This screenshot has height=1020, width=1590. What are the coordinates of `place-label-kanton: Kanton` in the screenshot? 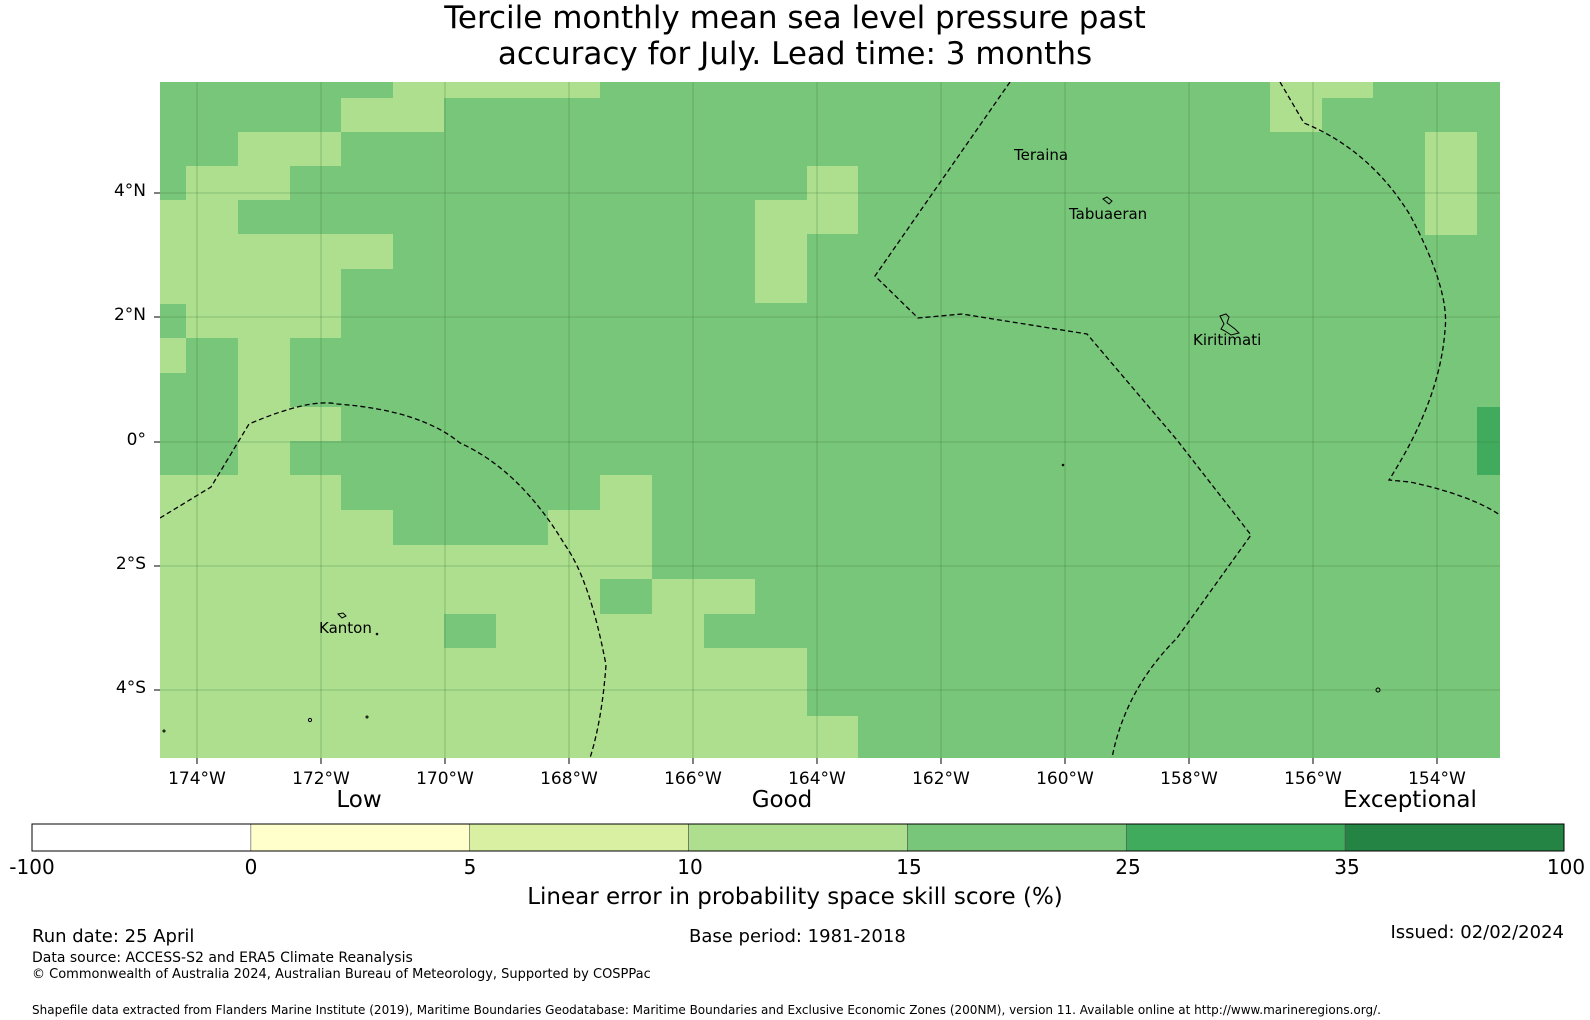 It's located at (345, 628).